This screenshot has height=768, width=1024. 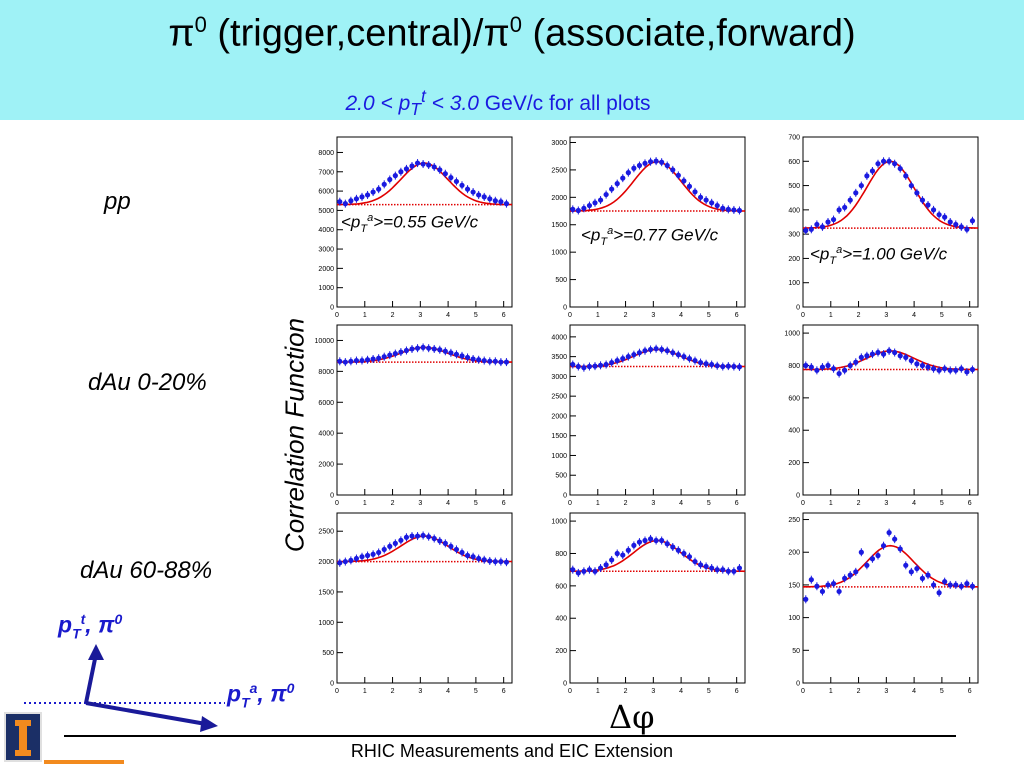 I want to click on correlation-panel-9: 0 50 100 150 200 250 0 1 2 3 4 5 6, so click(x=883, y=603).